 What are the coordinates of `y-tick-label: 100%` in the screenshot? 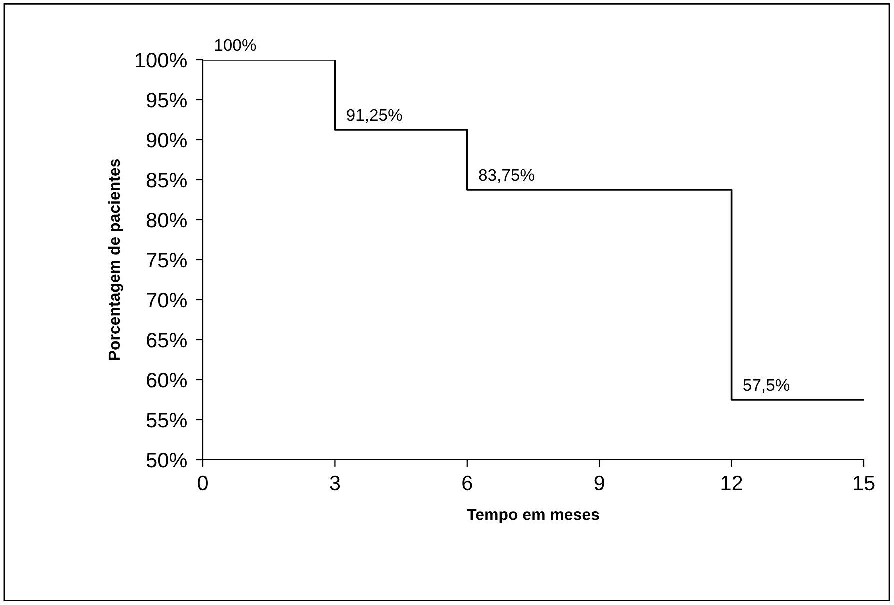 It's located at (161, 60).